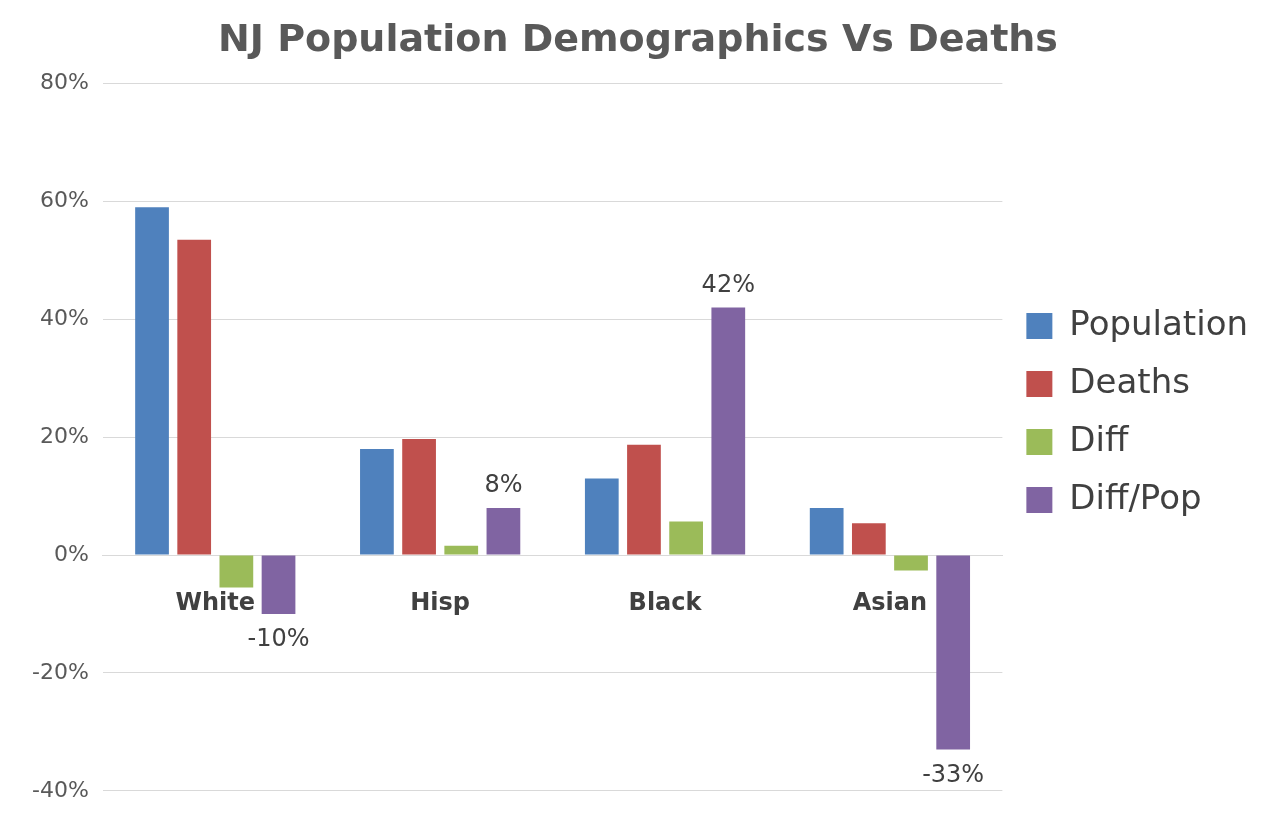 The height and width of the screenshot is (826, 1276). Describe the element at coordinates (665, 601) in the screenshot. I see `x-tick-label: Black` at that location.